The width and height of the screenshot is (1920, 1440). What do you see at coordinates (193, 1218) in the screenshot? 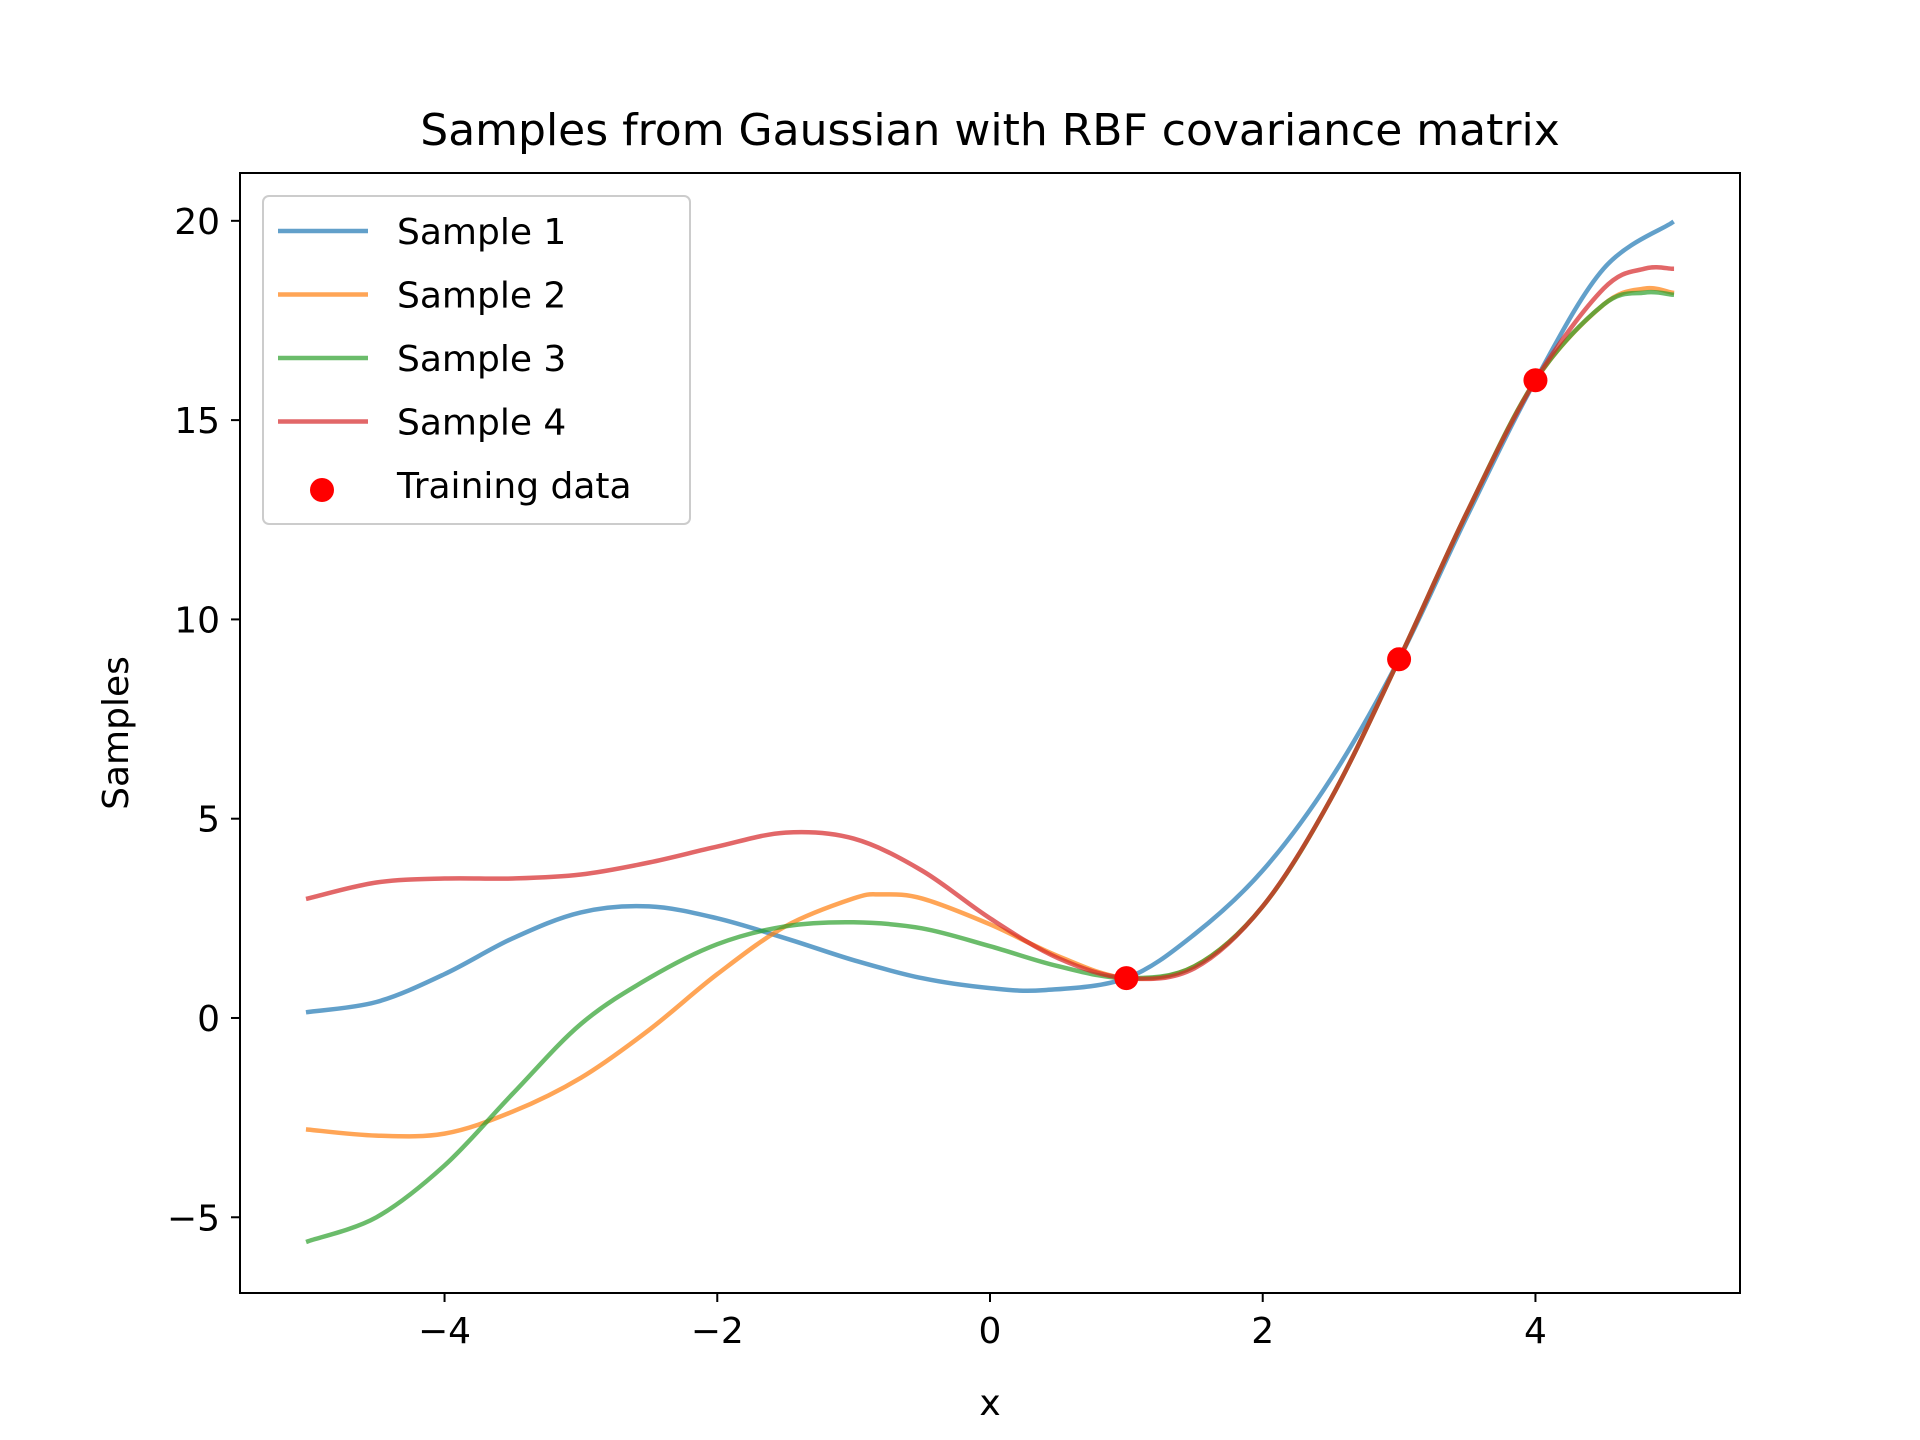
I see `y-tick-label: −5` at bounding box center [193, 1218].